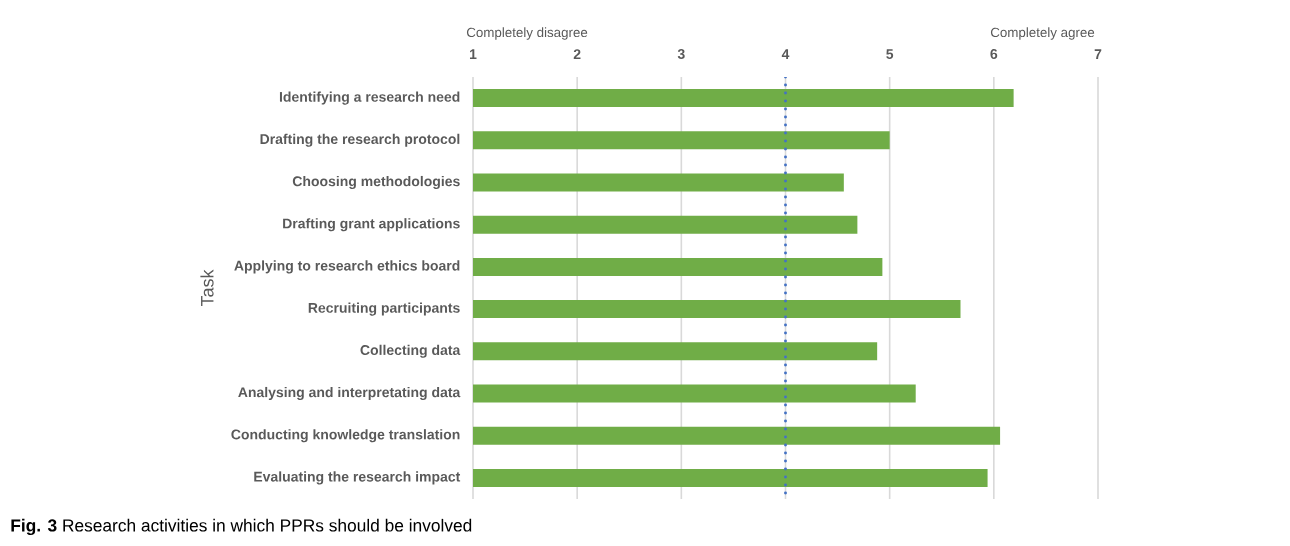 Image resolution: width=1290 pixels, height=546 pixels. Describe the element at coordinates (994, 54) in the screenshot. I see `x-tick-label: 6` at that location.